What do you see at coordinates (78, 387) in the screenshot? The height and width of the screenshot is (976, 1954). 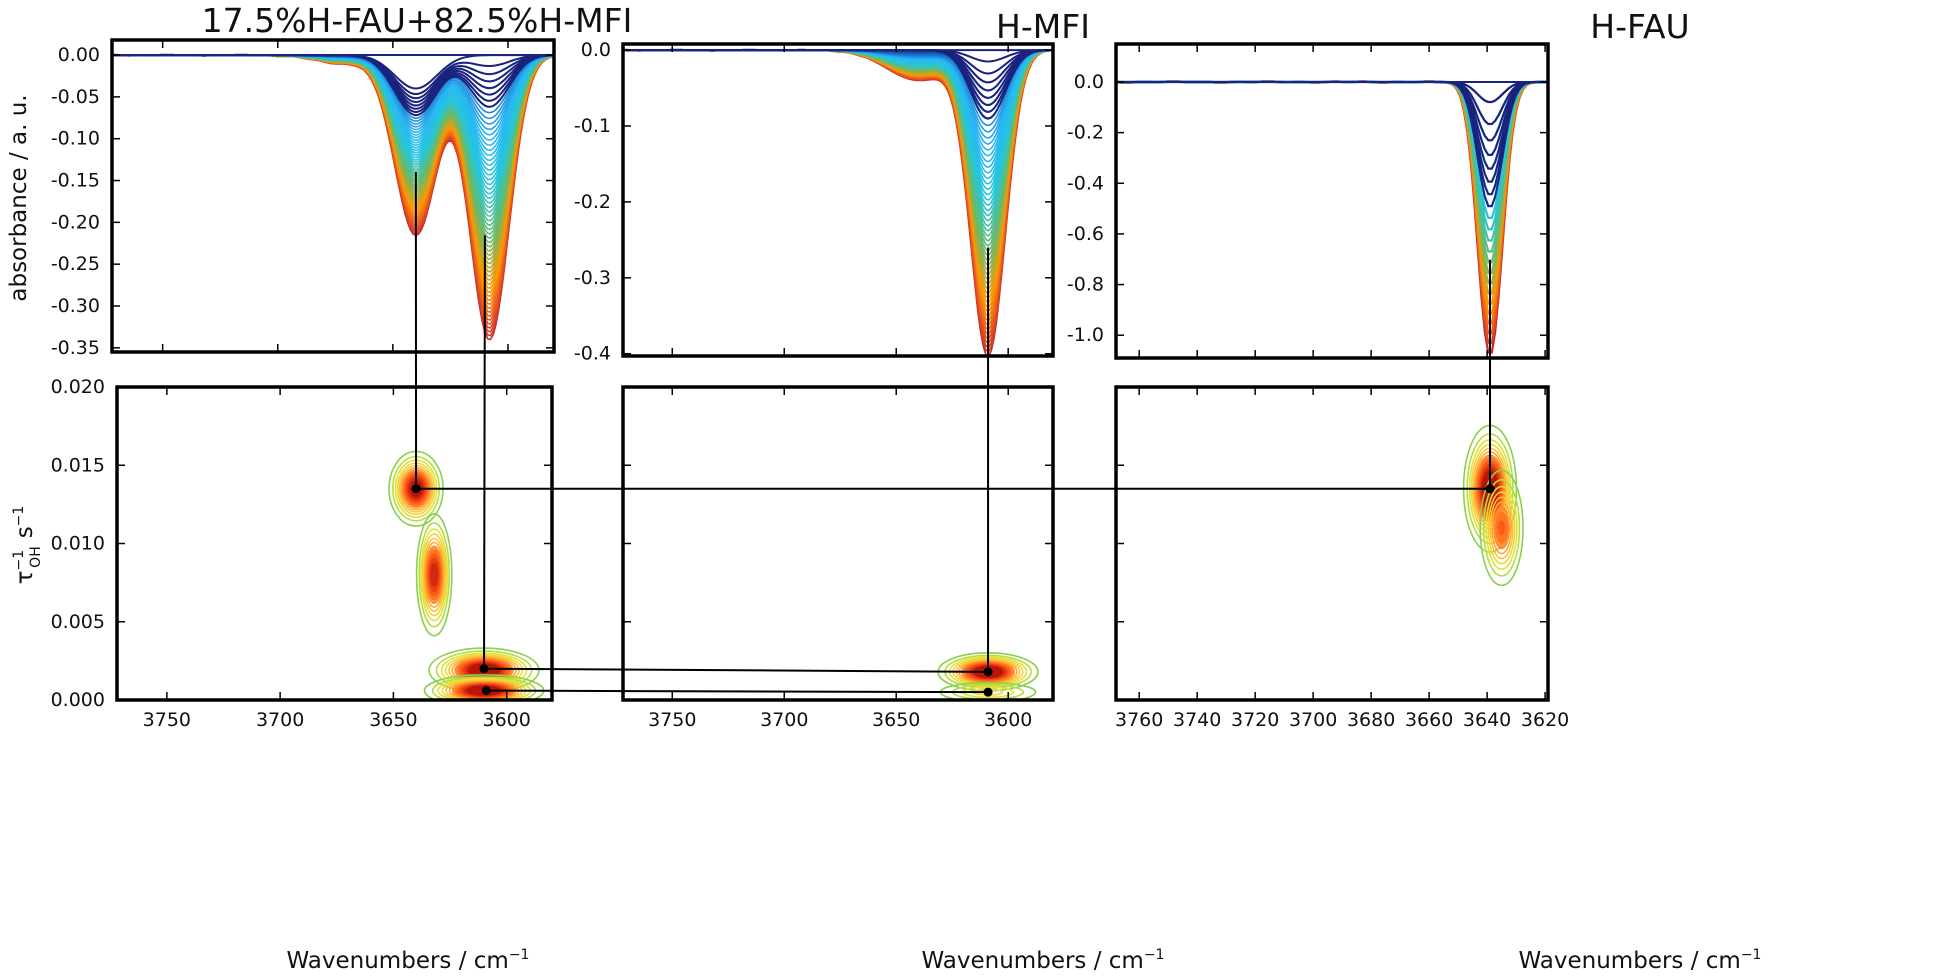 I see `y-tick-label: 0.020` at bounding box center [78, 387].